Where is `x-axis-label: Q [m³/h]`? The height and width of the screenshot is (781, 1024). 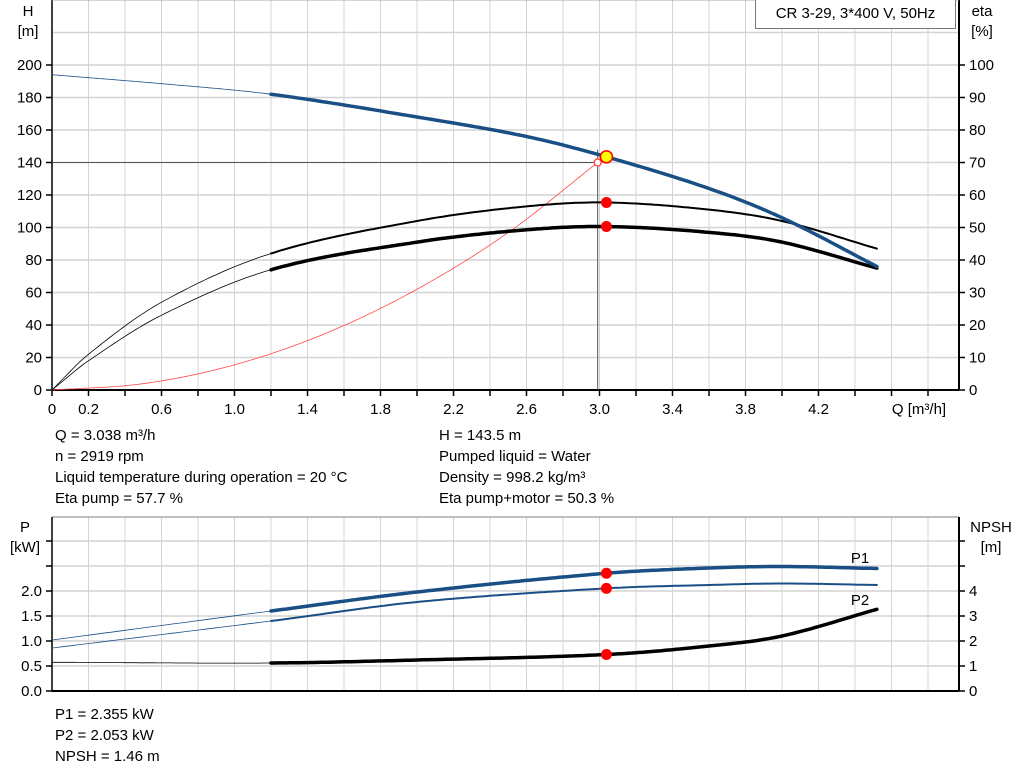
x-axis-label: Q [m³/h] is located at coordinates (919, 409).